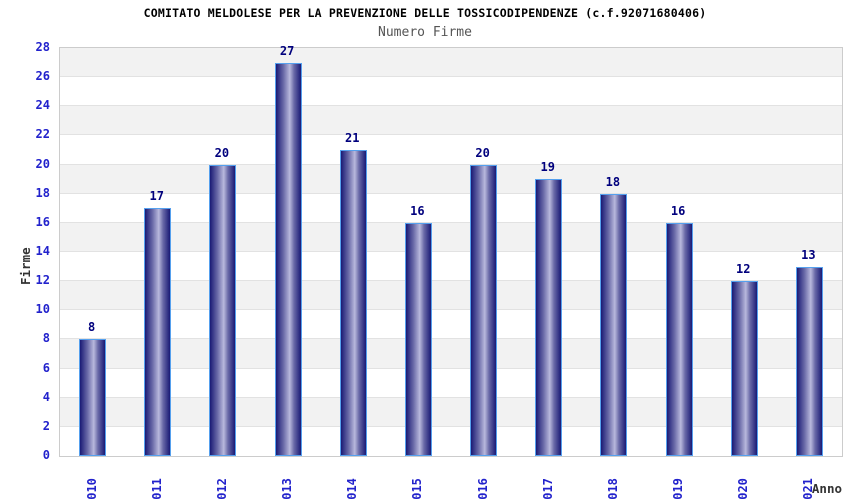  What do you see at coordinates (743, 269) in the screenshot?
I see `bar-value-label: 12` at bounding box center [743, 269].